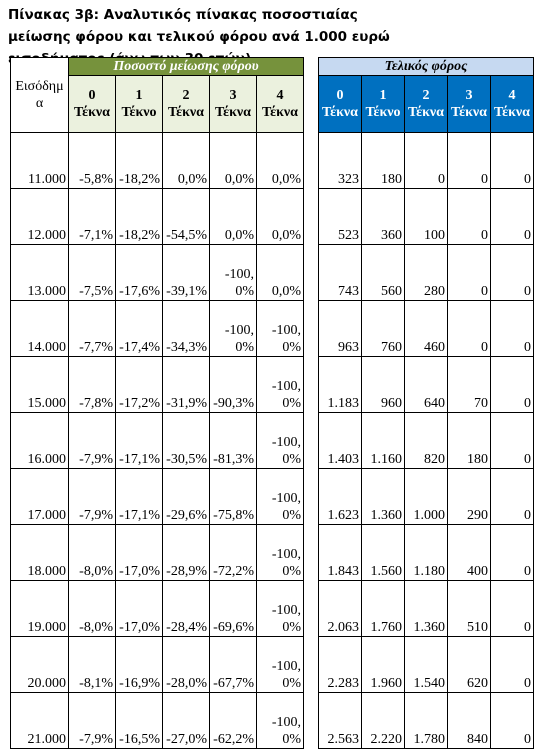 The image size is (548, 750). What do you see at coordinates (340, 552) in the screenshot?
I see `value-cell: 1.843` at bounding box center [340, 552].